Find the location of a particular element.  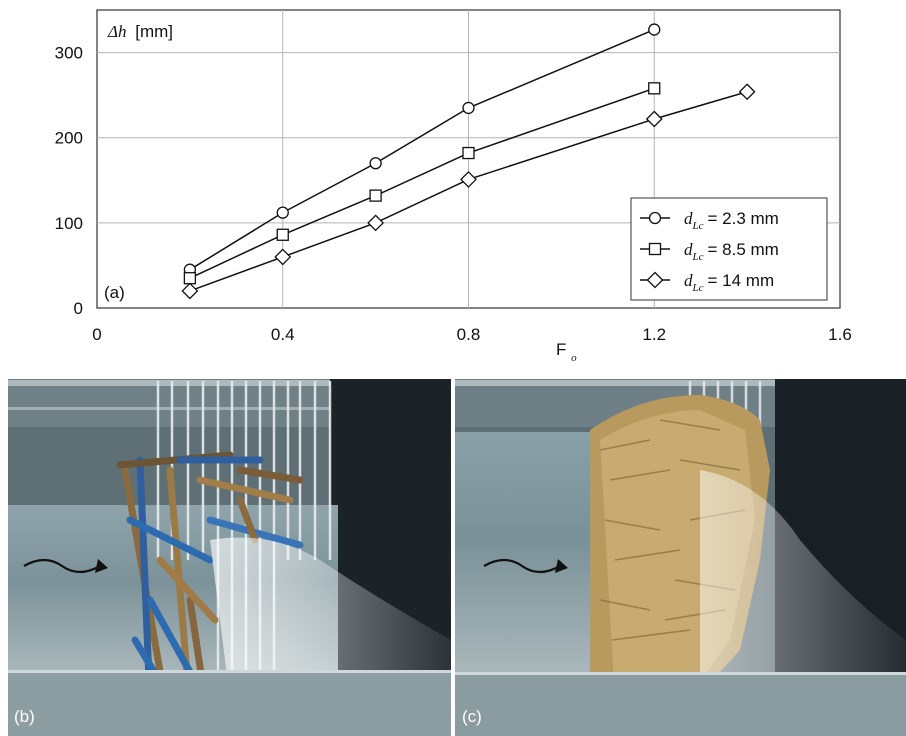

panel-label-c: (c) is located at coordinates (472, 716).